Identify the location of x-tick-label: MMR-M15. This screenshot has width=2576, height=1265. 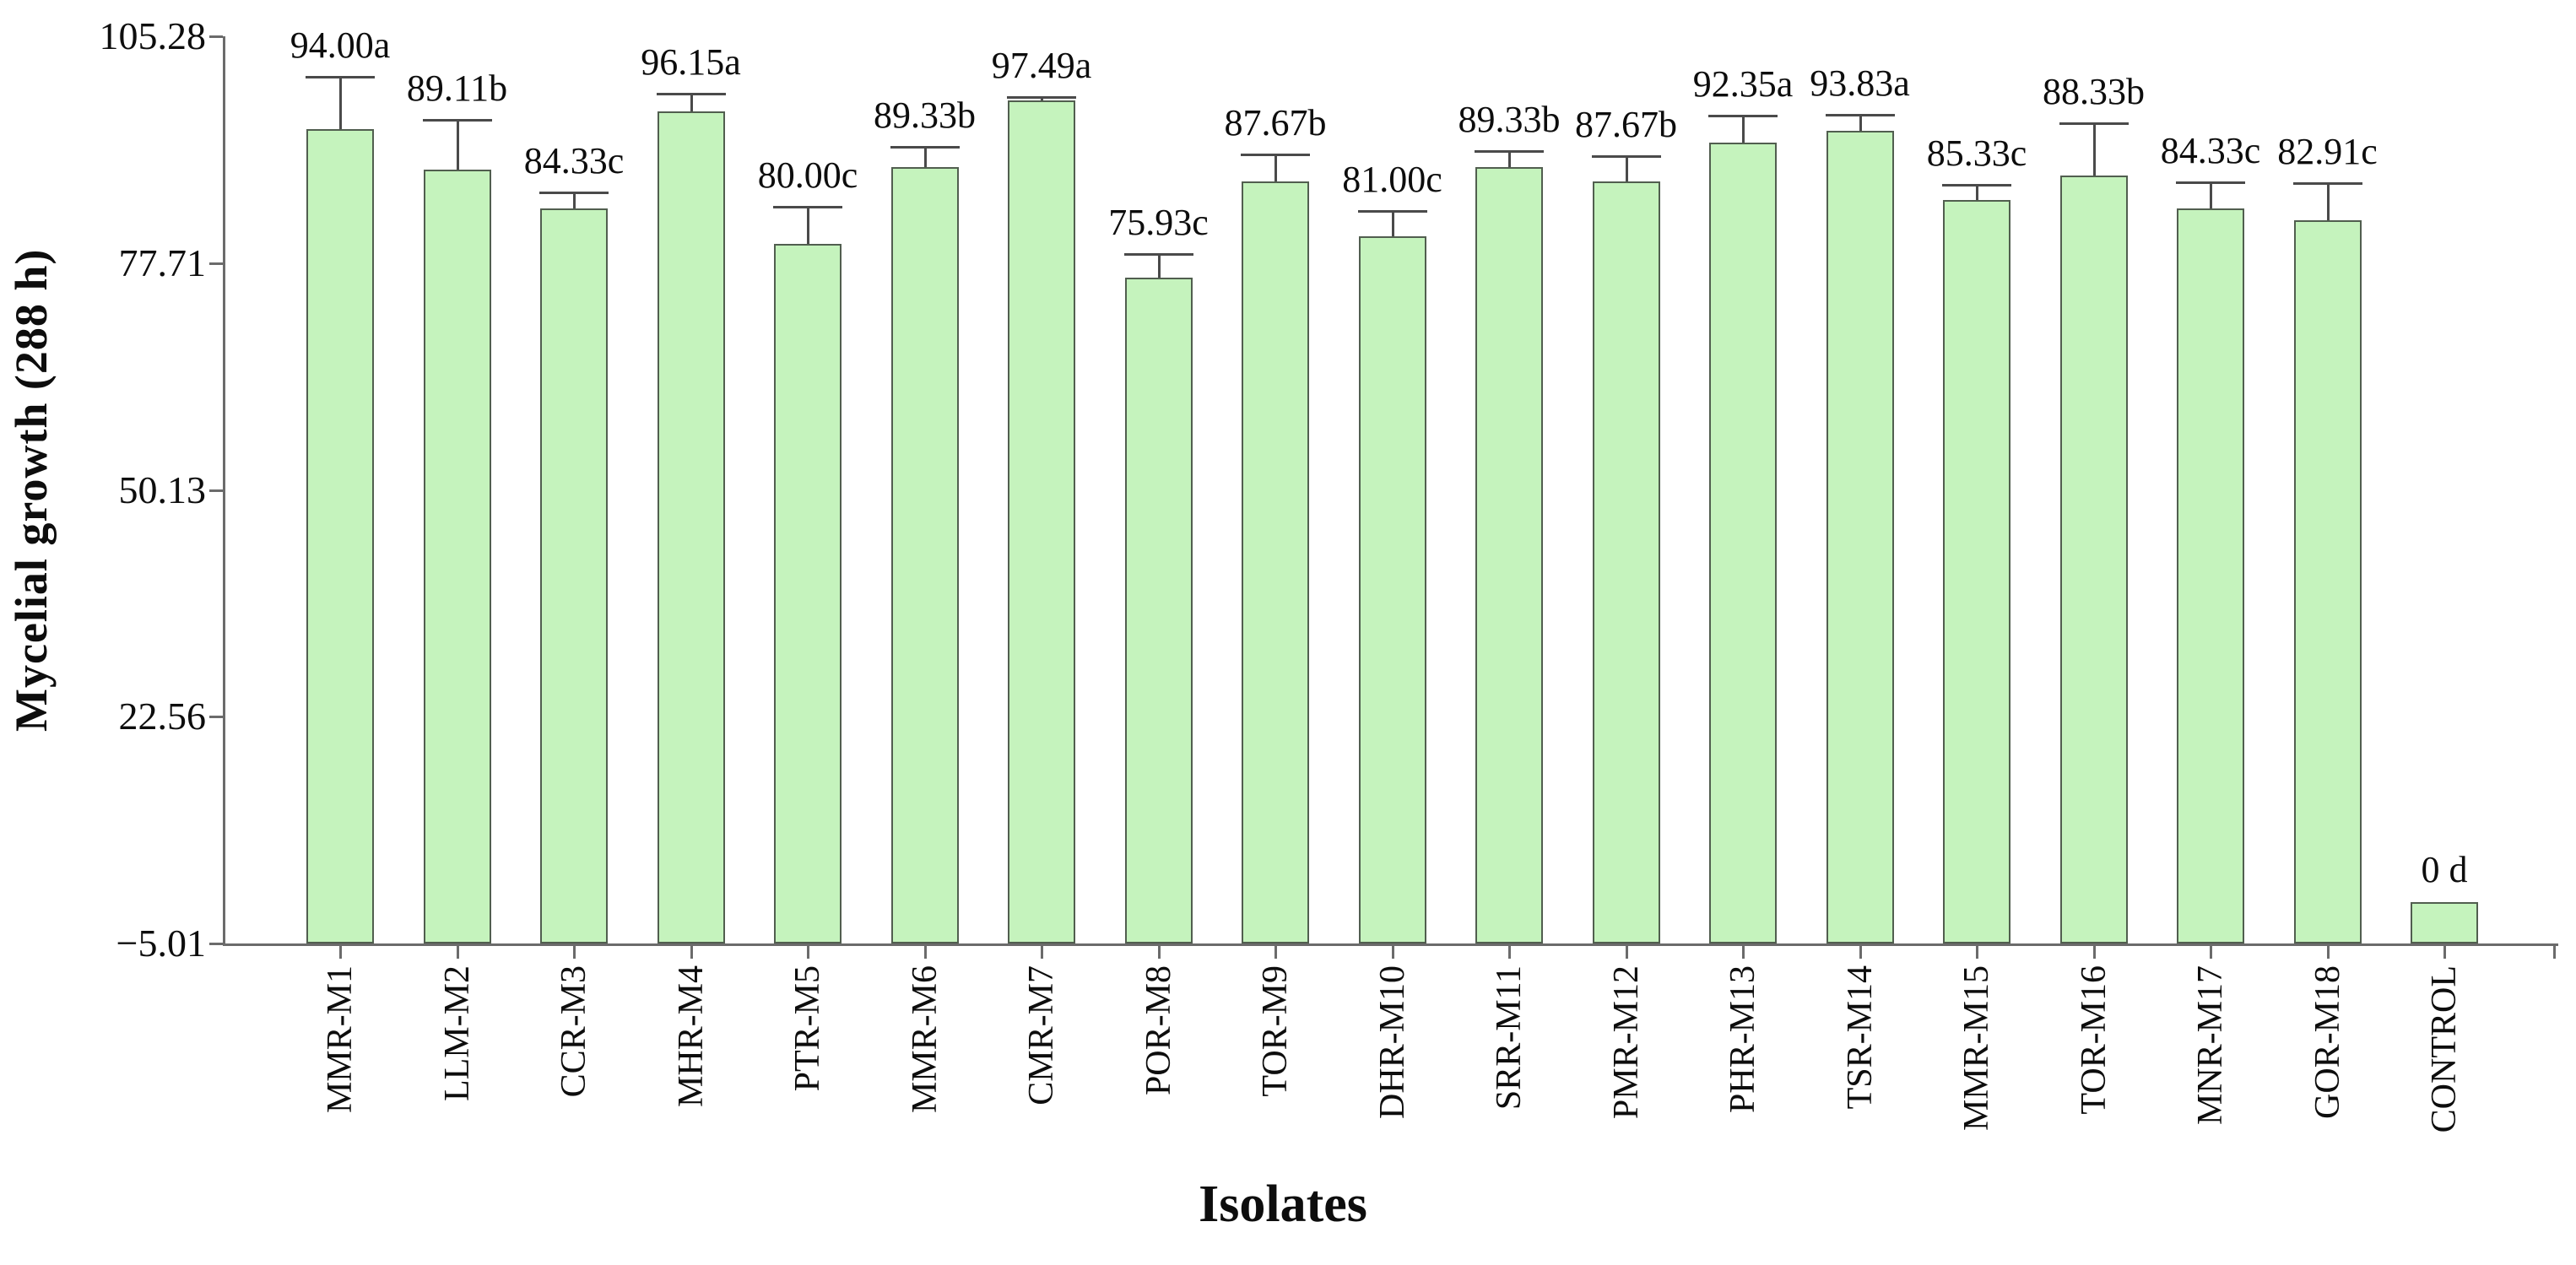
(1976, 1048).